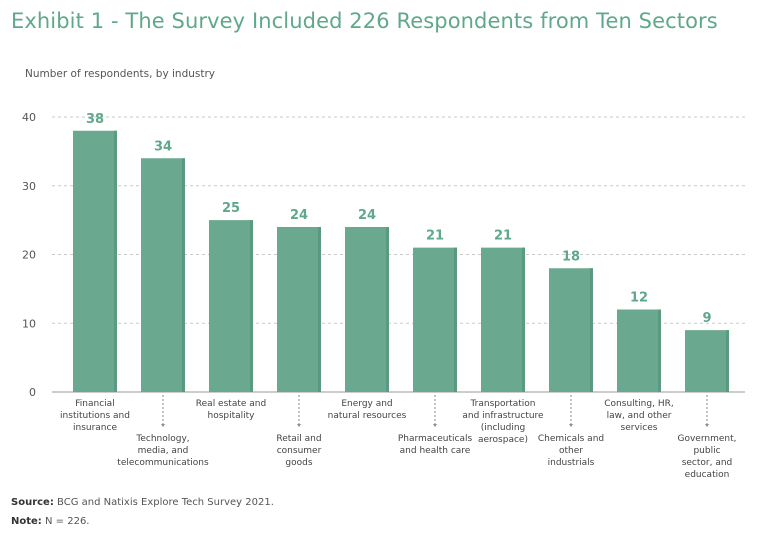 The height and width of the screenshot is (544, 768). What do you see at coordinates (707, 439) in the screenshot?
I see `category-label-line: Government,` at bounding box center [707, 439].